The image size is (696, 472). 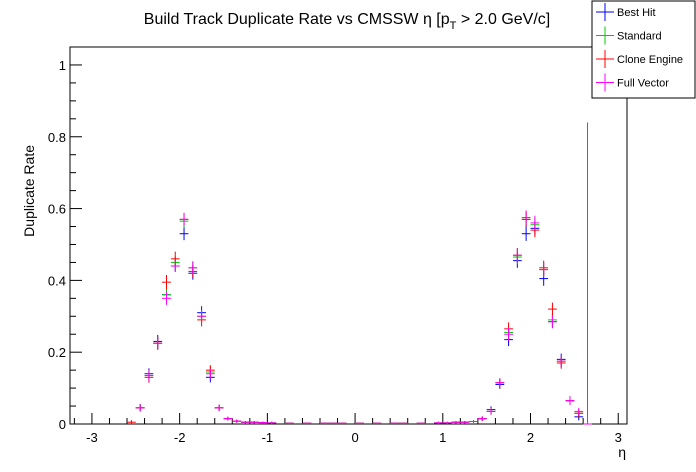 I want to click on legend-entry: Clone Engine, so click(x=639, y=59).